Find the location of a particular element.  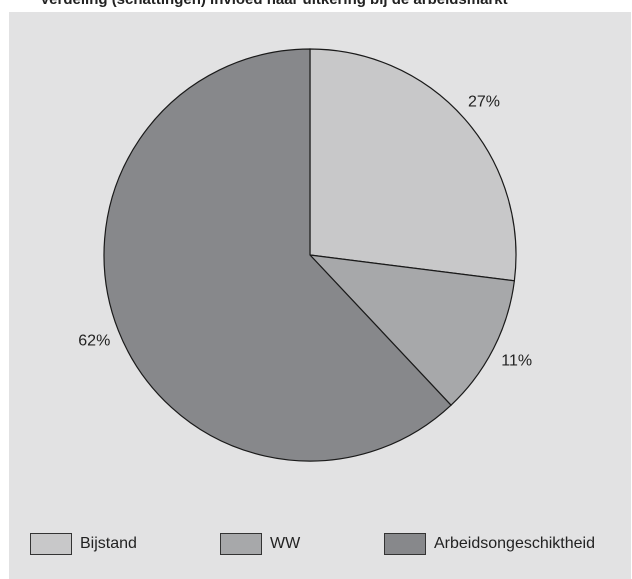

pie-label-bijstand: 27% is located at coordinates (484, 102).